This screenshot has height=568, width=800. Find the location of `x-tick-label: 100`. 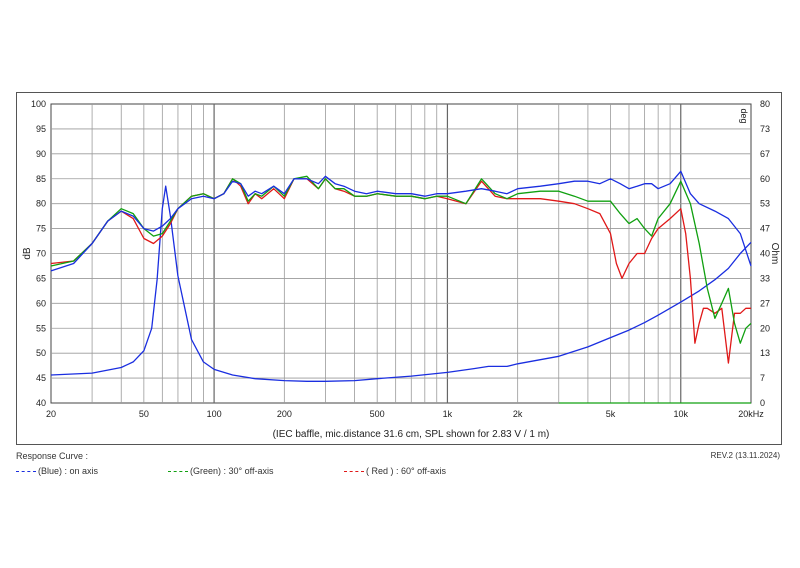

x-tick-label: 100 is located at coordinates (214, 414).